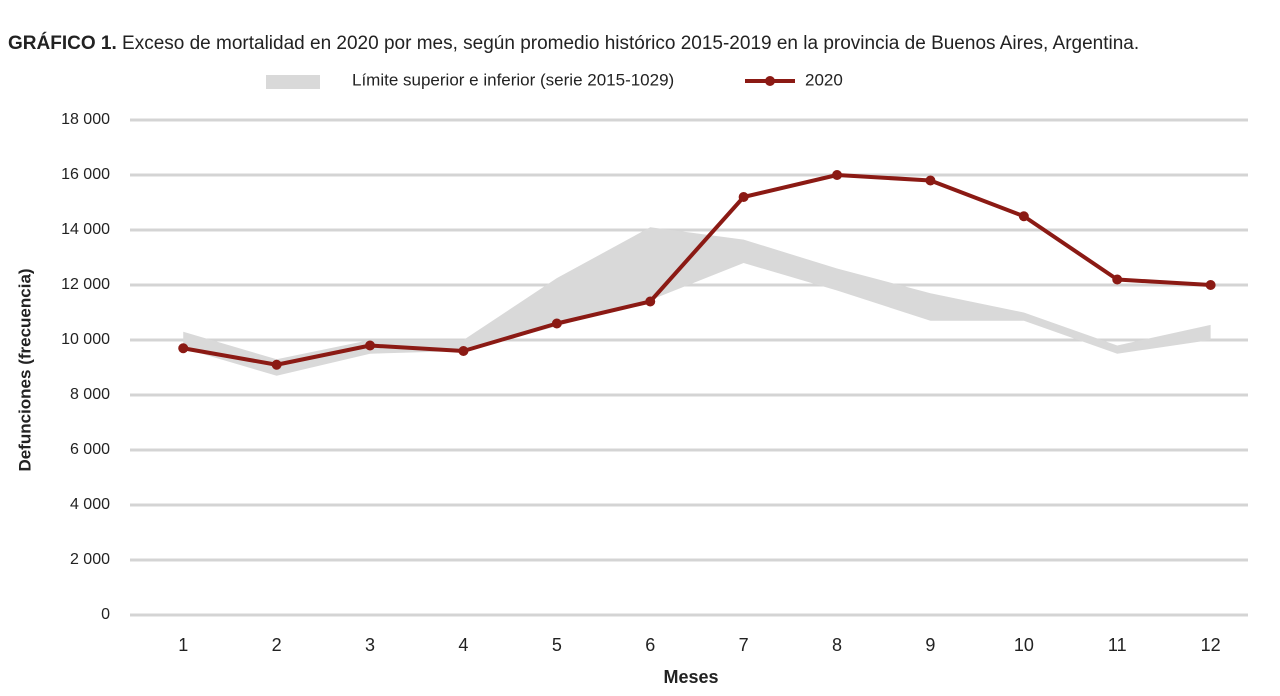 This screenshot has height=696, width=1280. What do you see at coordinates (90, 449) in the screenshot?
I see `y-tick-label: 6 000` at bounding box center [90, 449].